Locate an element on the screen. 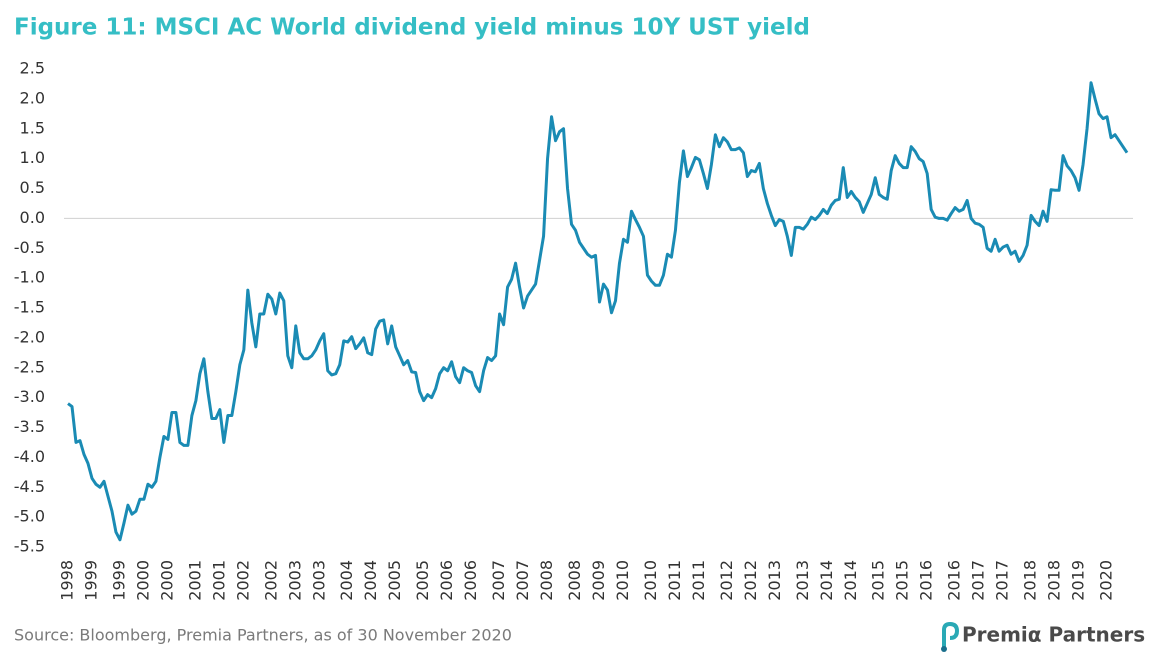  y-tick-label: -2.0 is located at coordinates (29, 336).